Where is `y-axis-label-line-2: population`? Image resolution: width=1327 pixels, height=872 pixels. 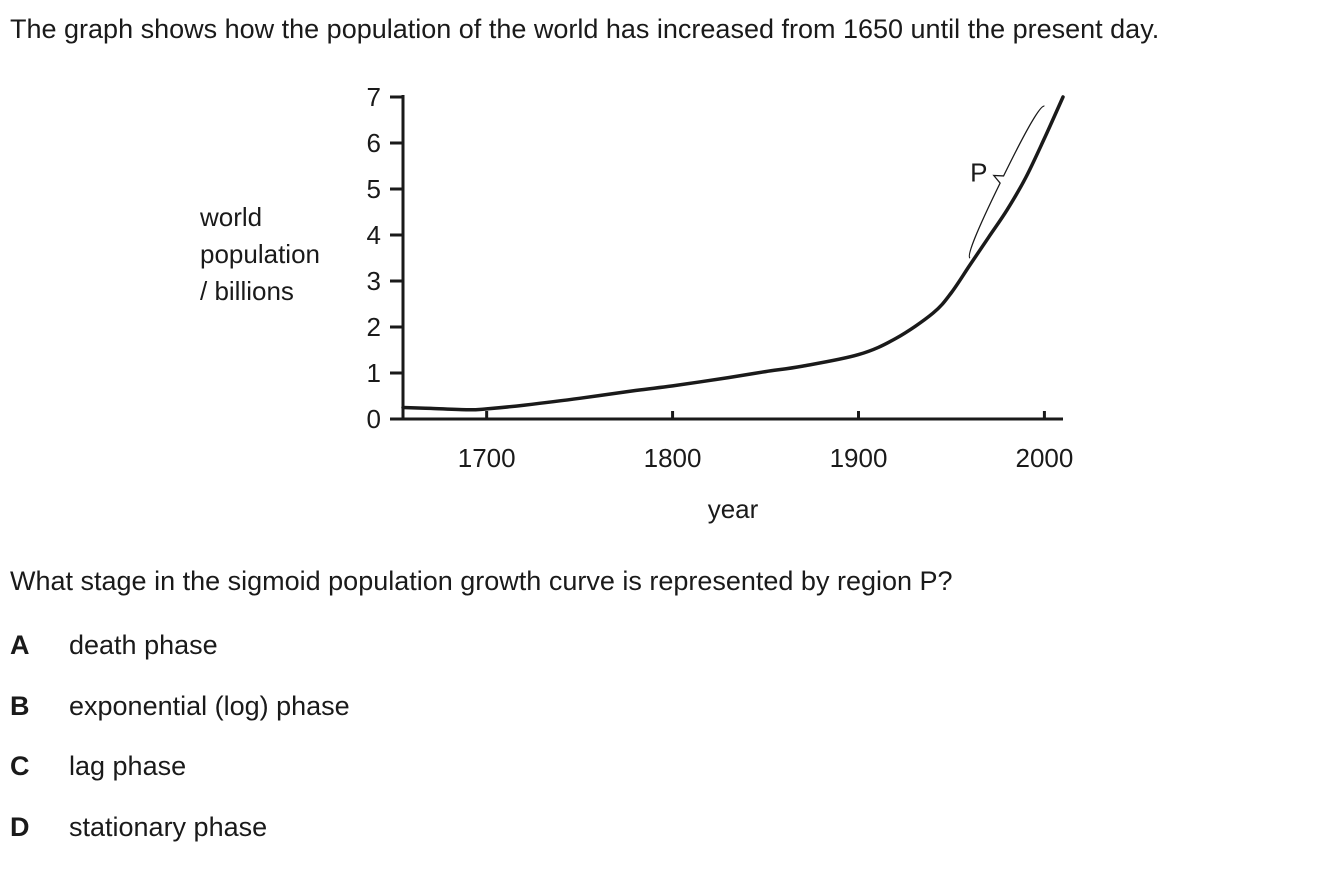 y-axis-label-line-2: population is located at coordinates (260, 254).